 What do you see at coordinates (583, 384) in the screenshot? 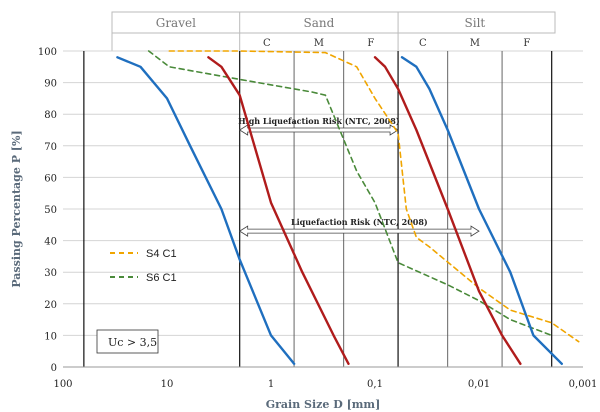
I see `x-tick-label: 0,001` at bounding box center [583, 384].